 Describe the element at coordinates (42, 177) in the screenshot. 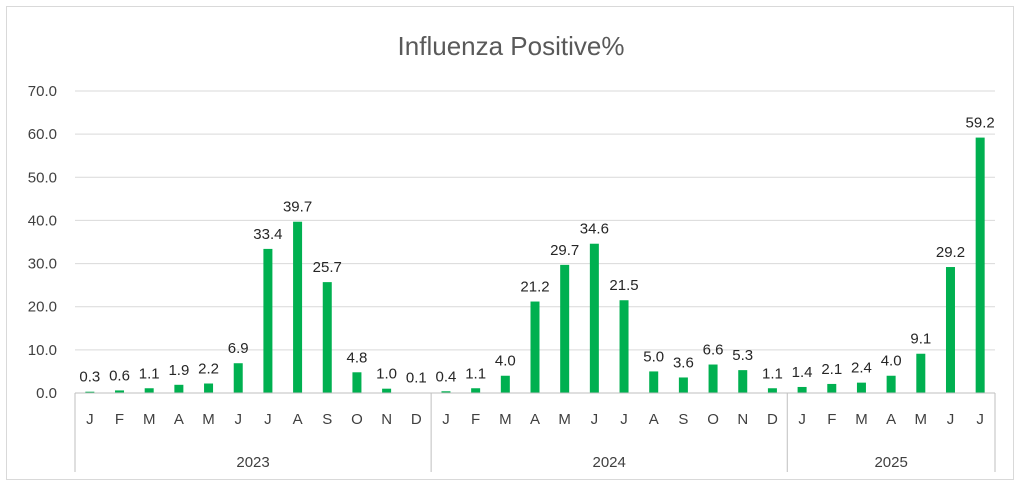

I see `y-tick-label: 50.0` at that location.